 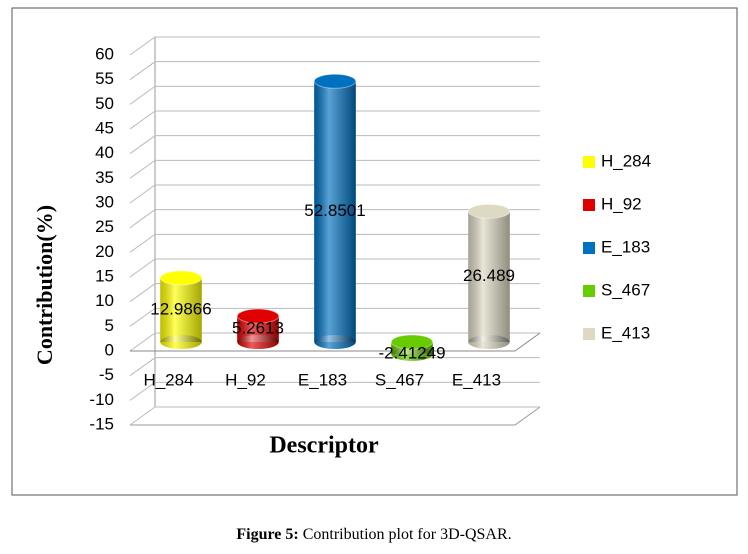 What do you see at coordinates (104, 152) in the screenshot?
I see `y-tick-label: 40` at bounding box center [104, 152].